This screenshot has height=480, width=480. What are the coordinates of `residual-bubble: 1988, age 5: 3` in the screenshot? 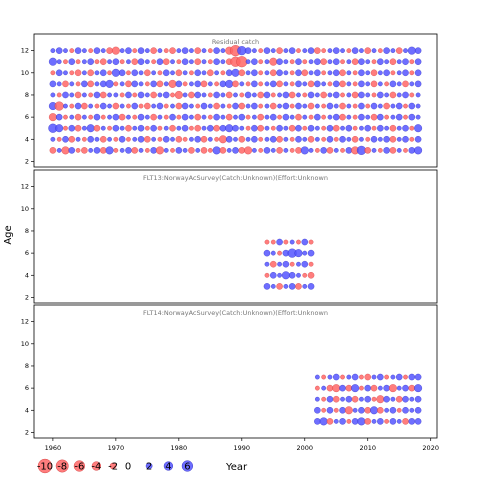 It's located at (229, 128).